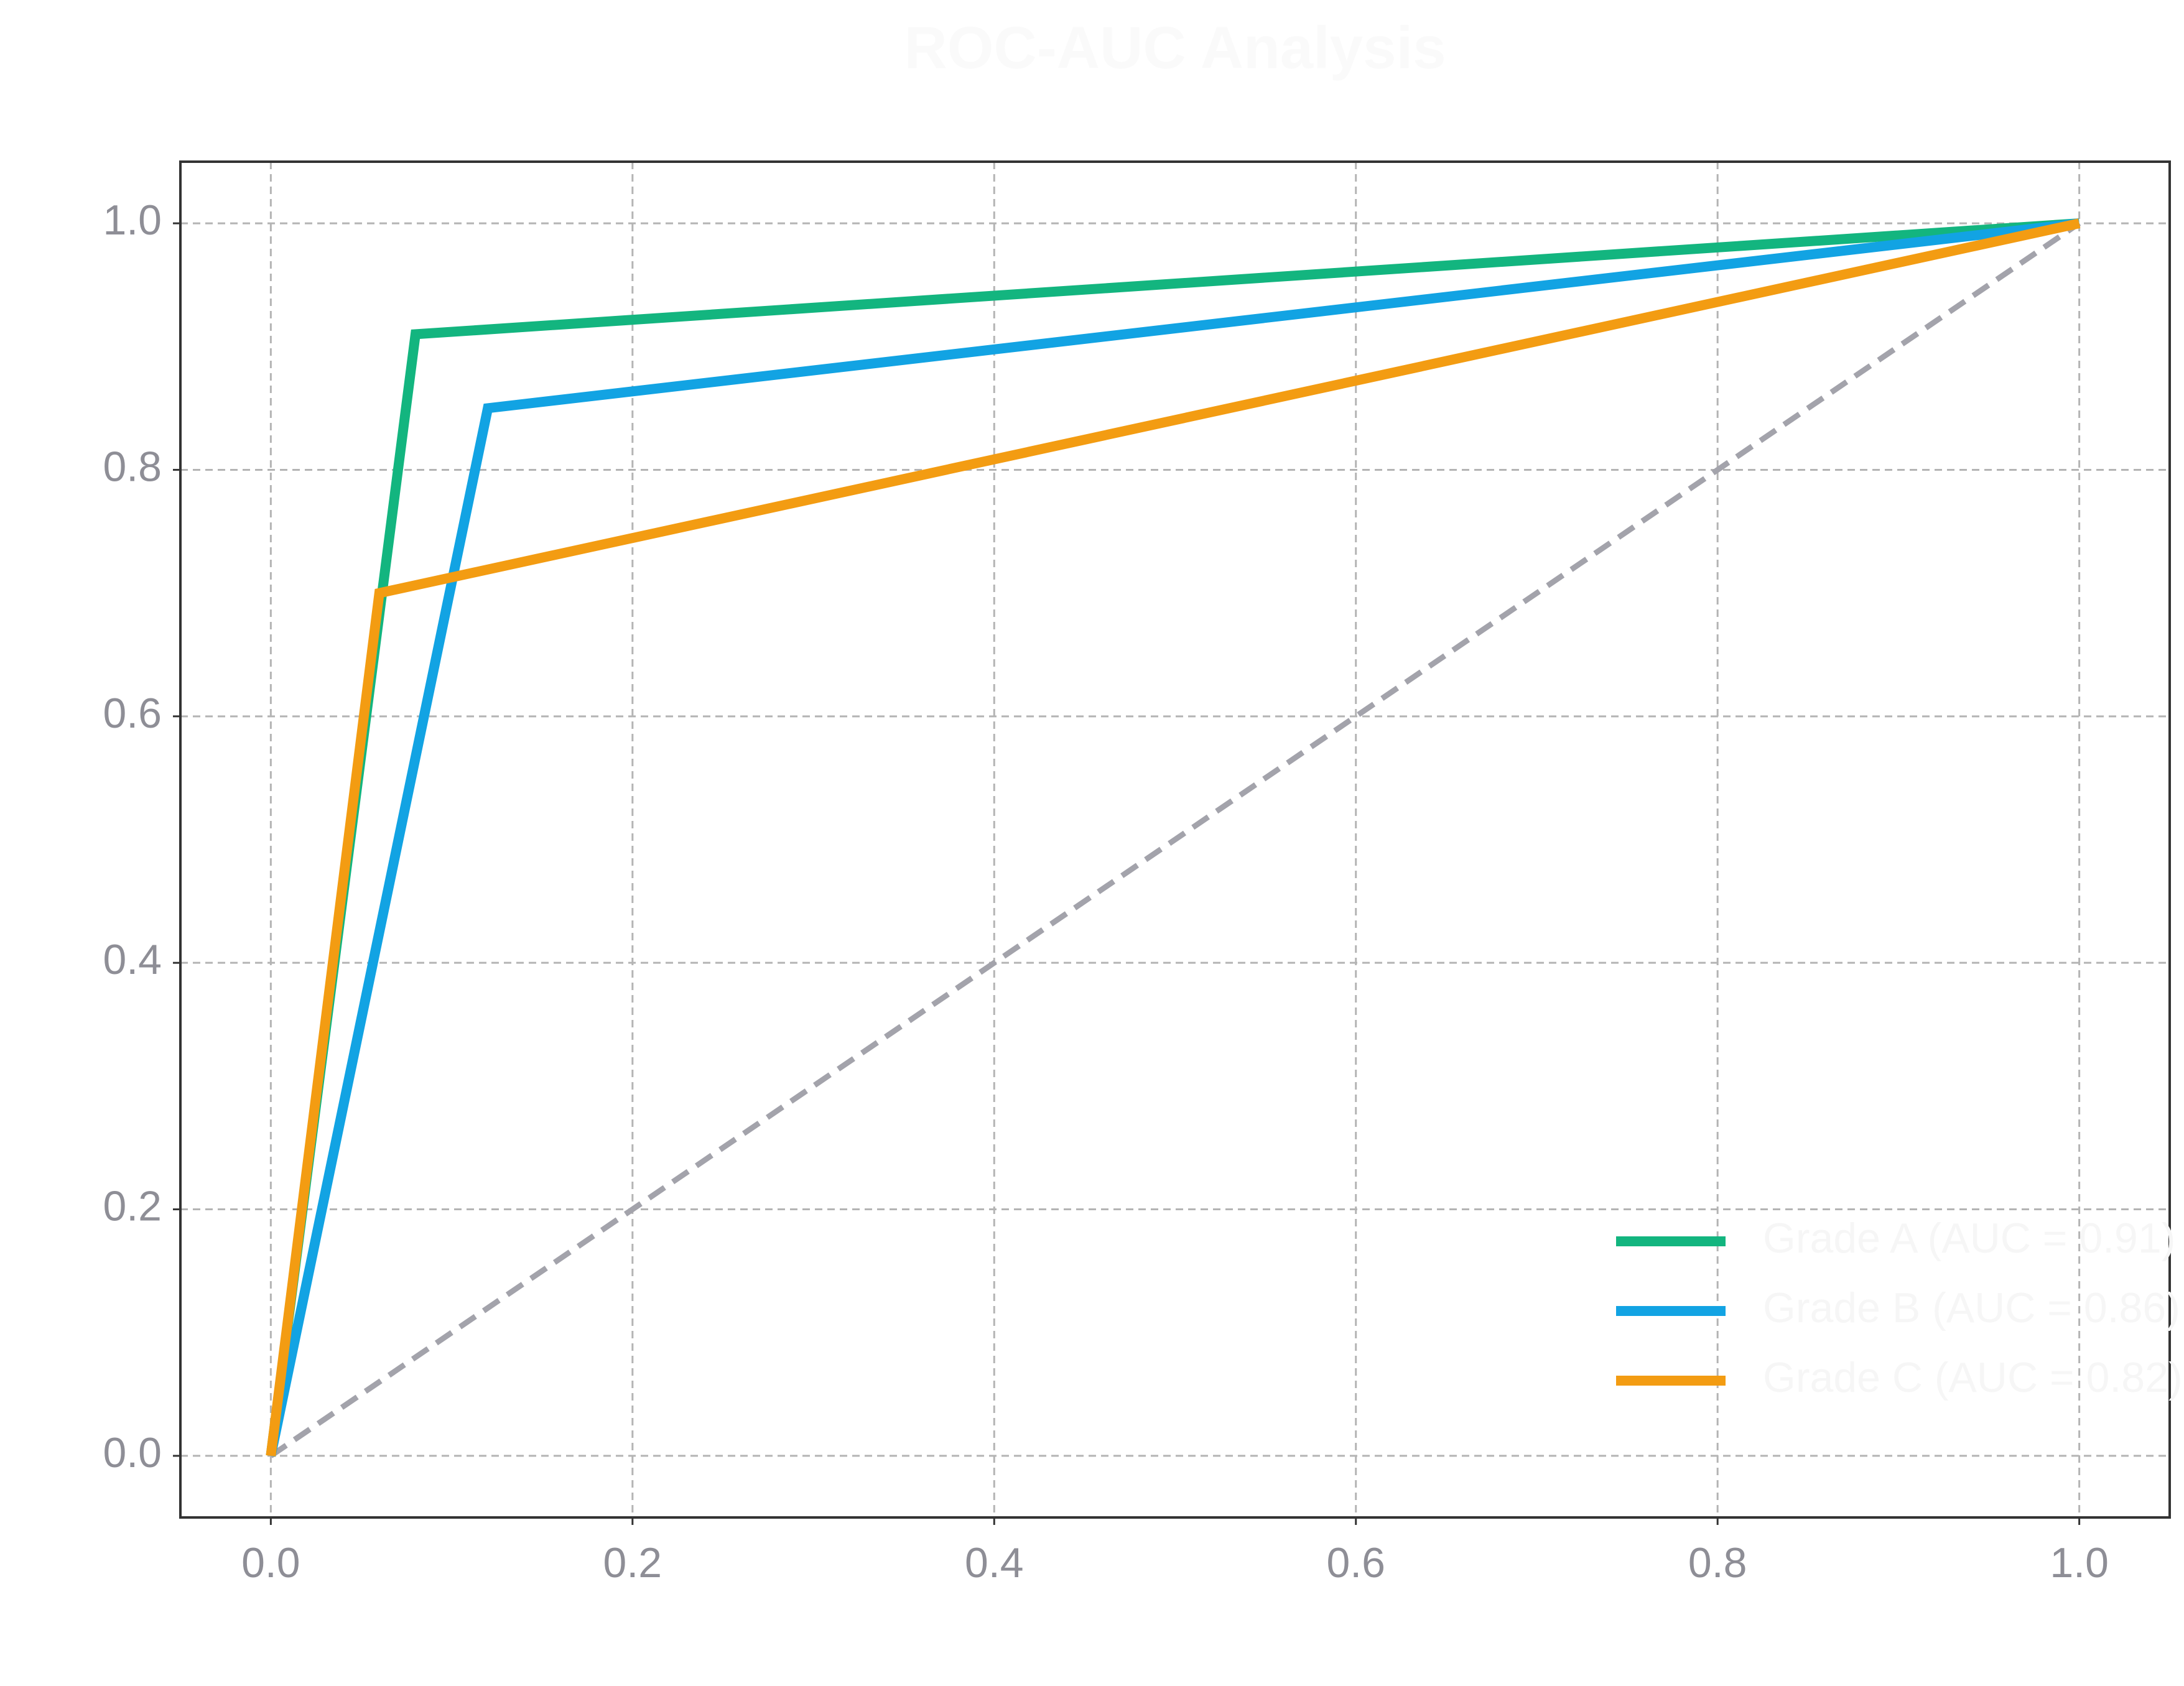 The image size is (2184, 1686). What do you see at coordinates (1717, 1562) in the screenshot?
I see `x-tick-label: 0.8` at bounding box center [1717, 1562].